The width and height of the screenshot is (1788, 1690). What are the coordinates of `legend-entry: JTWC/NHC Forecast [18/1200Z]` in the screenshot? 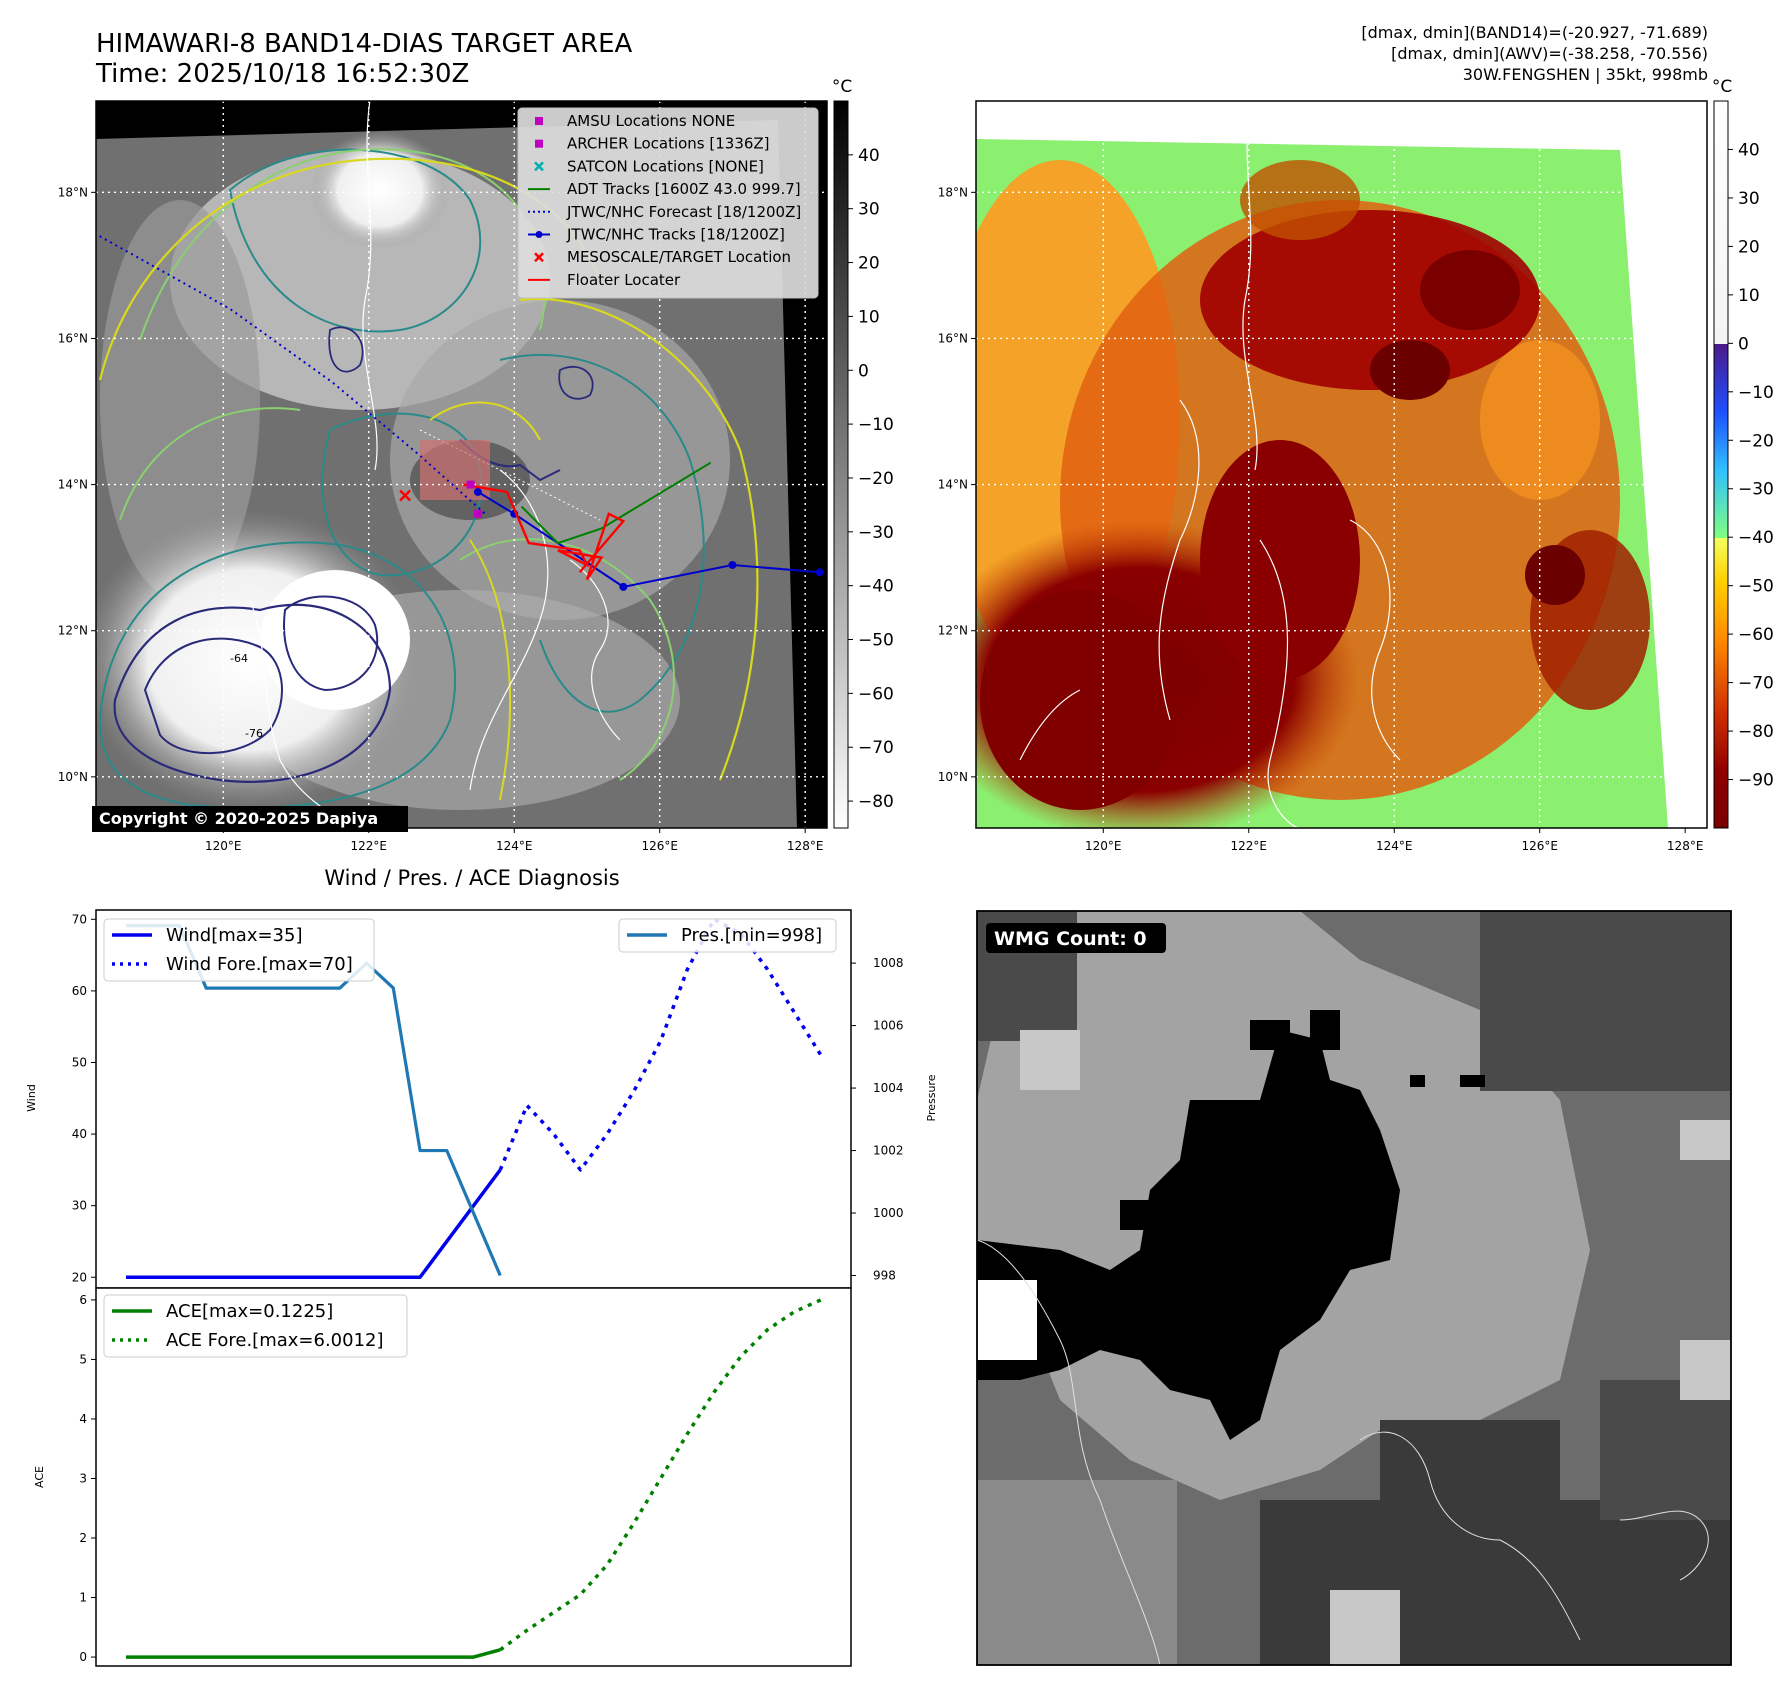 It's located at (664, 212).